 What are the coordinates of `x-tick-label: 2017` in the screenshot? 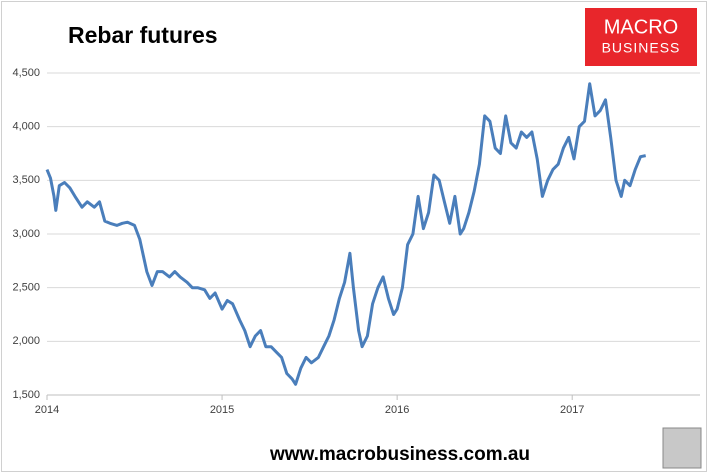 It's located at (572, 410).